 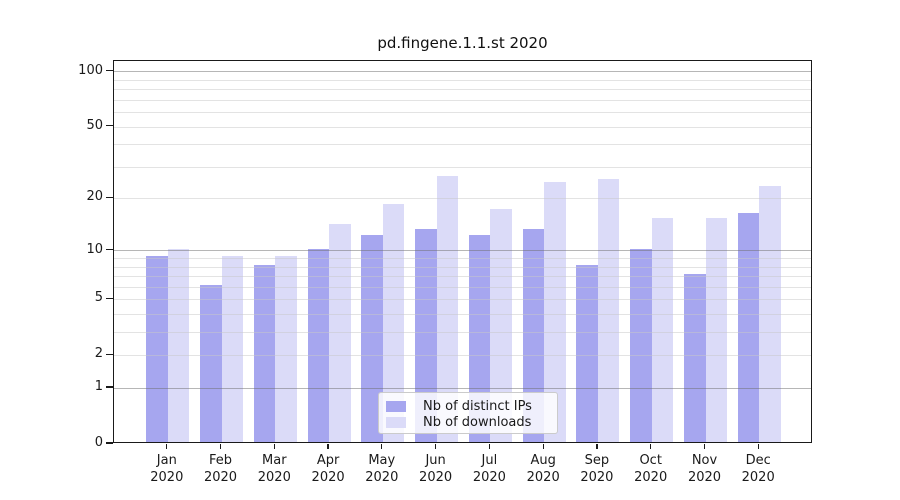 What do you see at coordinates (597, 469) in the screenshot?
I see `x-tick-label: Sep 2020` at bounding box center [597, 469].